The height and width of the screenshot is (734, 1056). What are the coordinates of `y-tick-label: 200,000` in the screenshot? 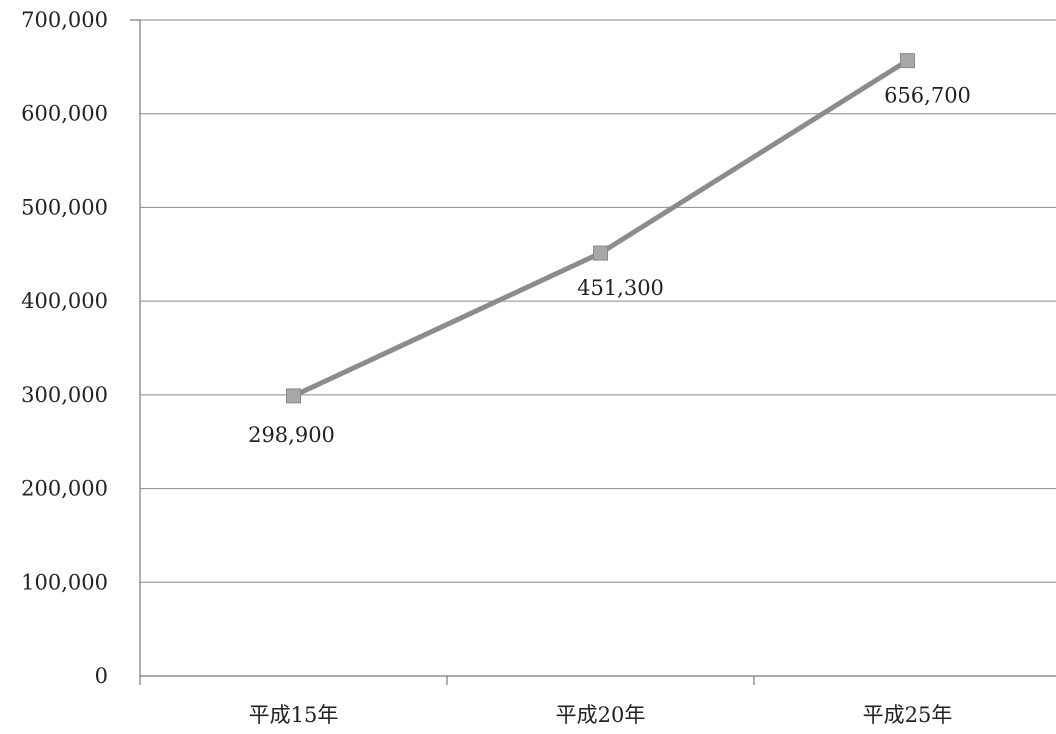 It's located at (64, 489).